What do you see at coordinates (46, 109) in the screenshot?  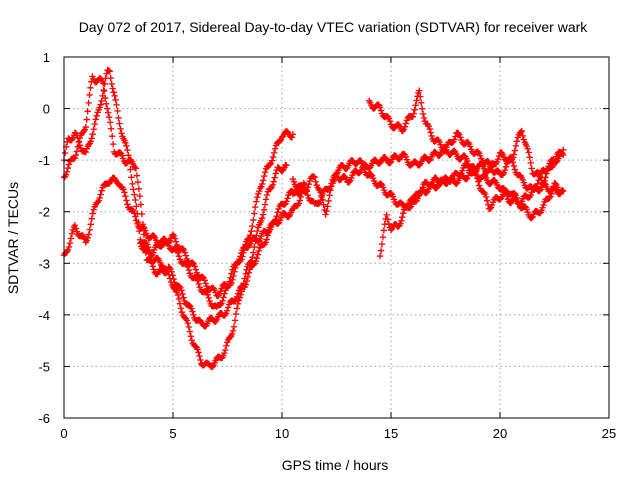 I see `y-tick-label: 0` at bounding box center [46, 109].